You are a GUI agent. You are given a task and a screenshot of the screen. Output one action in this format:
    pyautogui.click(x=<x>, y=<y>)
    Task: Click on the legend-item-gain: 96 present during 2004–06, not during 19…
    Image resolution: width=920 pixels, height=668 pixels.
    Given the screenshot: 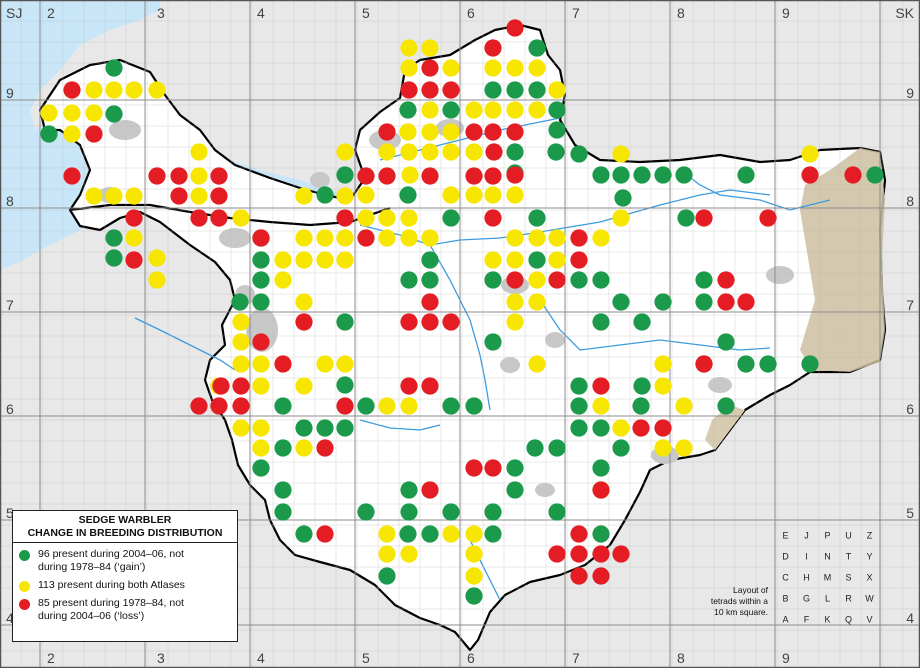 What is the action you would take?
    pyautogui.click(x=125, y=561)
    